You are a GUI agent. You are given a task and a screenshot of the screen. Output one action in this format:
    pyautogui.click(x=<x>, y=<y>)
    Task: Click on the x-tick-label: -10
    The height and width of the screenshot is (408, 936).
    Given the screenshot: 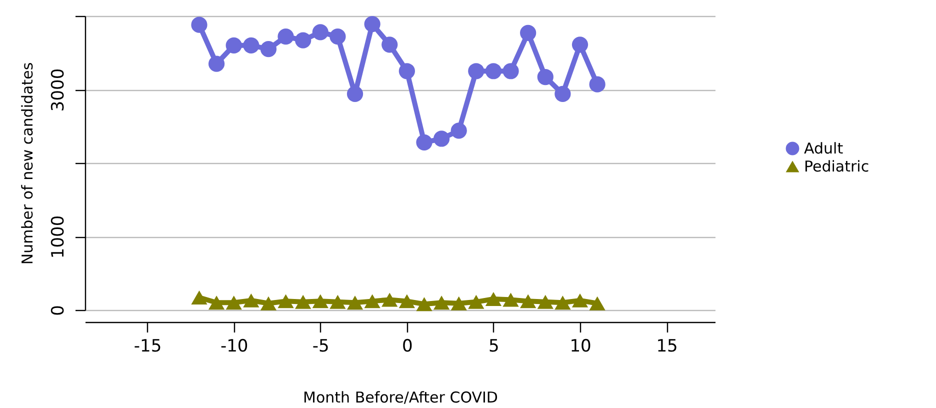 What is the action you would take?
    pyautogui.click(x=234, y=346)
    